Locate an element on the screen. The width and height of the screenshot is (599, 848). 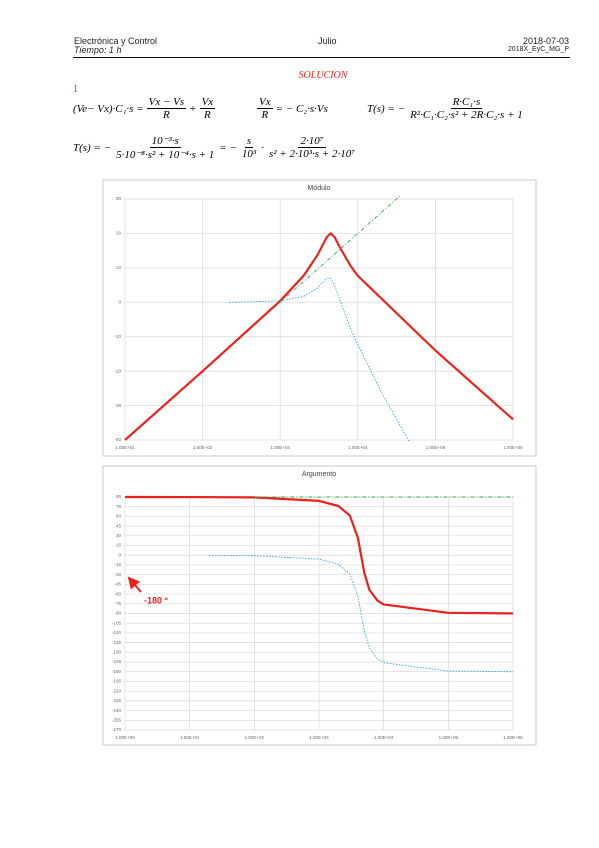
eq-text: + is located at coordinates (193, 108).